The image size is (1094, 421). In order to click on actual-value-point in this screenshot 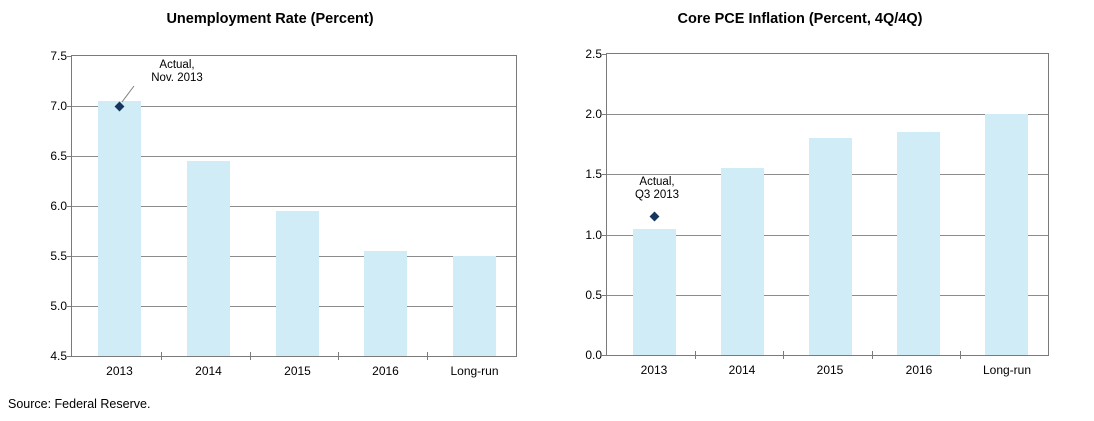, I will do `click(654, 216)`.